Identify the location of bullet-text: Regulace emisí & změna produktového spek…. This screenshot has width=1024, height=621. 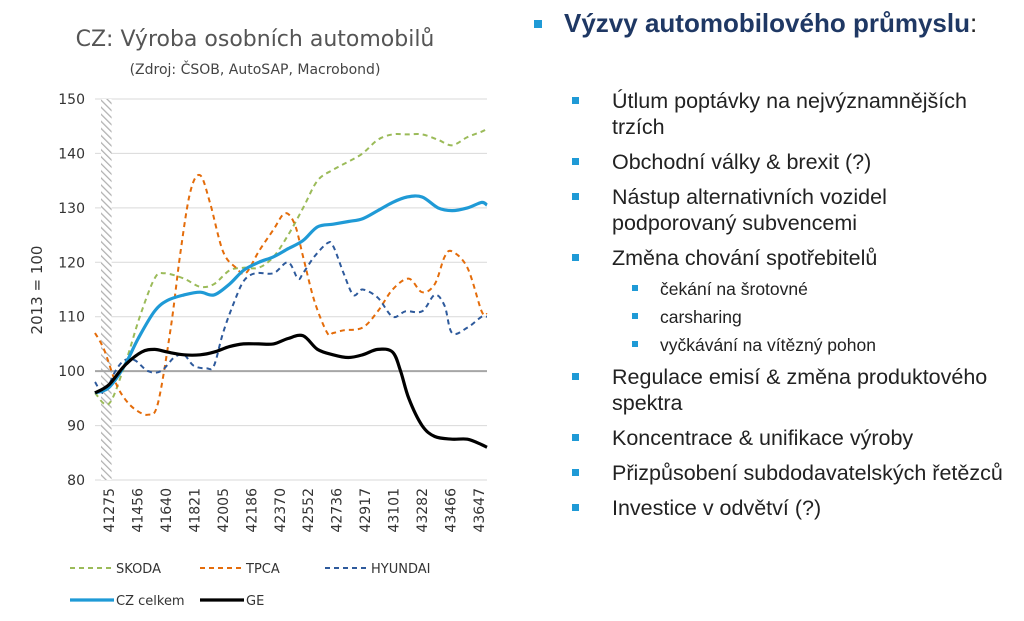
(800, 390).